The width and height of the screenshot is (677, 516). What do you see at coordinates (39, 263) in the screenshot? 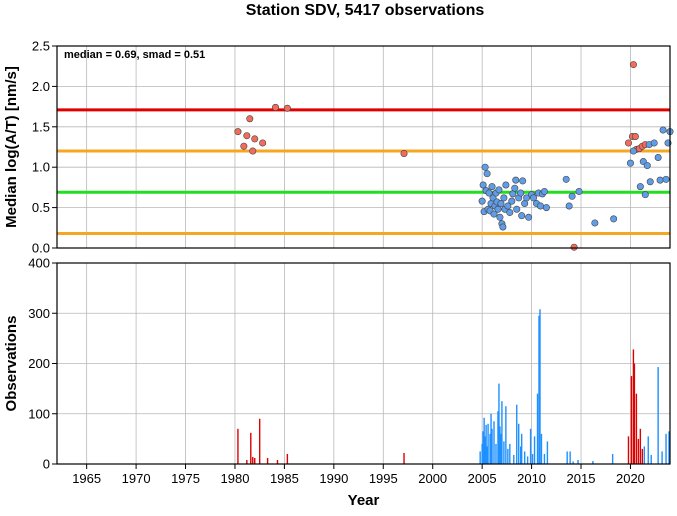
I see `y-tick-label: 400` at bounding box center [39, 263].